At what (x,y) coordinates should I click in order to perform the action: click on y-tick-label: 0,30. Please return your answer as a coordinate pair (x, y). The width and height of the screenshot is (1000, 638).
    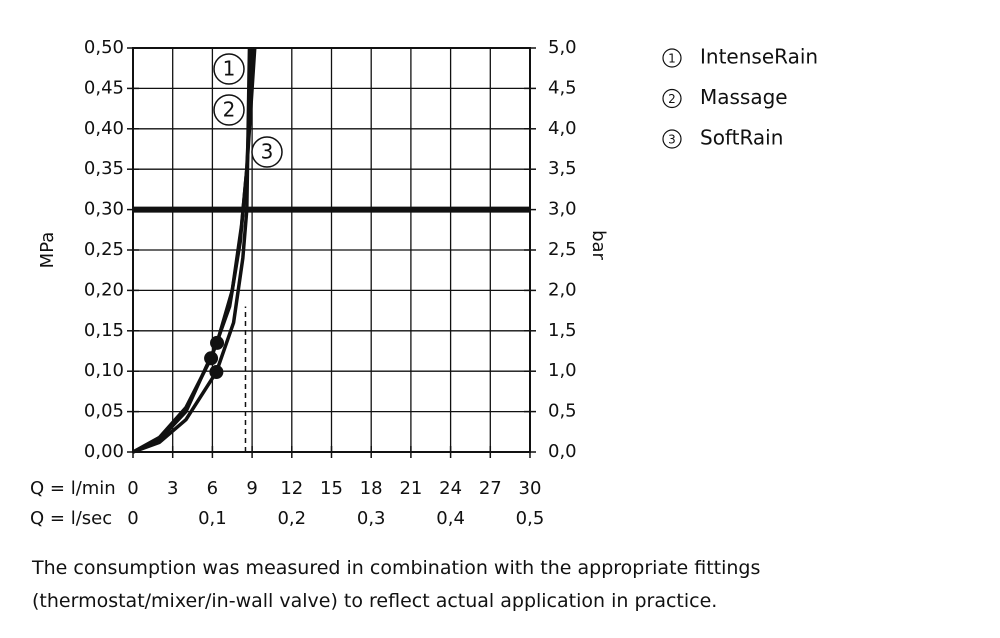
    Looking at the image, I should click on (104, 209).